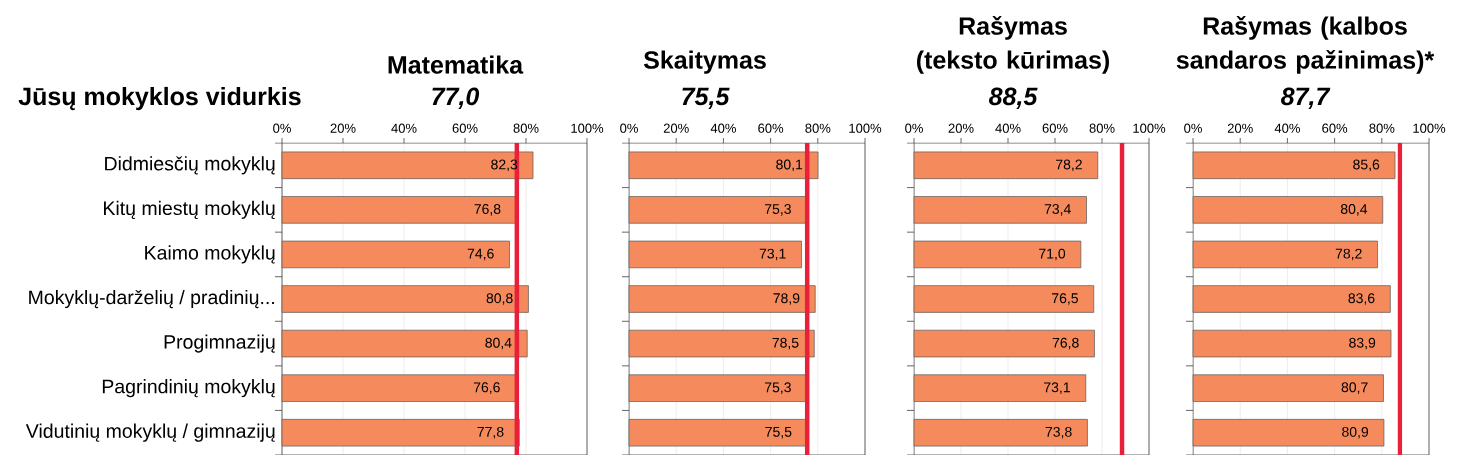  I want to click on data-label: 80,7, so click(1354, 388).